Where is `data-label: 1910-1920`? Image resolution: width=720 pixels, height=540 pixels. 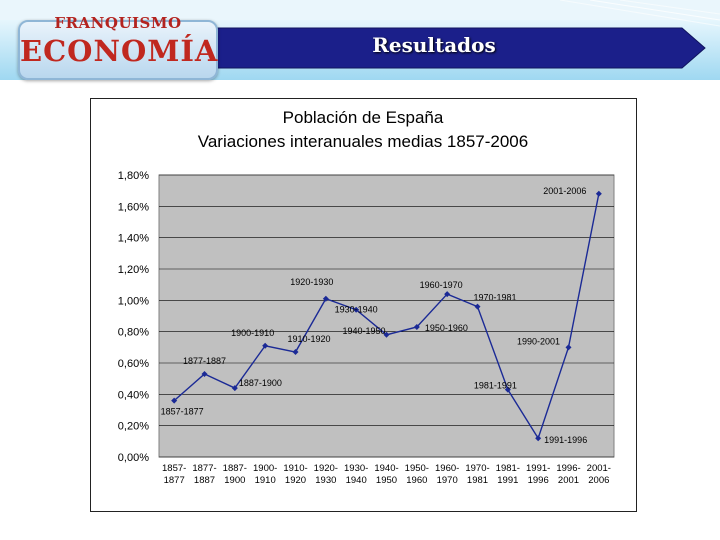 data-label: 1910-1920 is located at coordinates (309, 339).